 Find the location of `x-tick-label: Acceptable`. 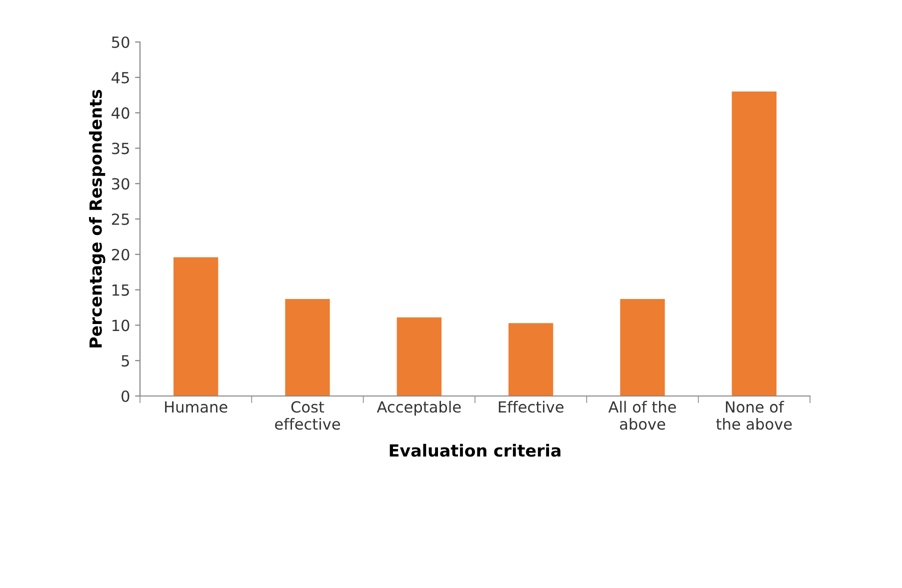

x-tick-label: Acceptable is located at coordinates (418, 408).